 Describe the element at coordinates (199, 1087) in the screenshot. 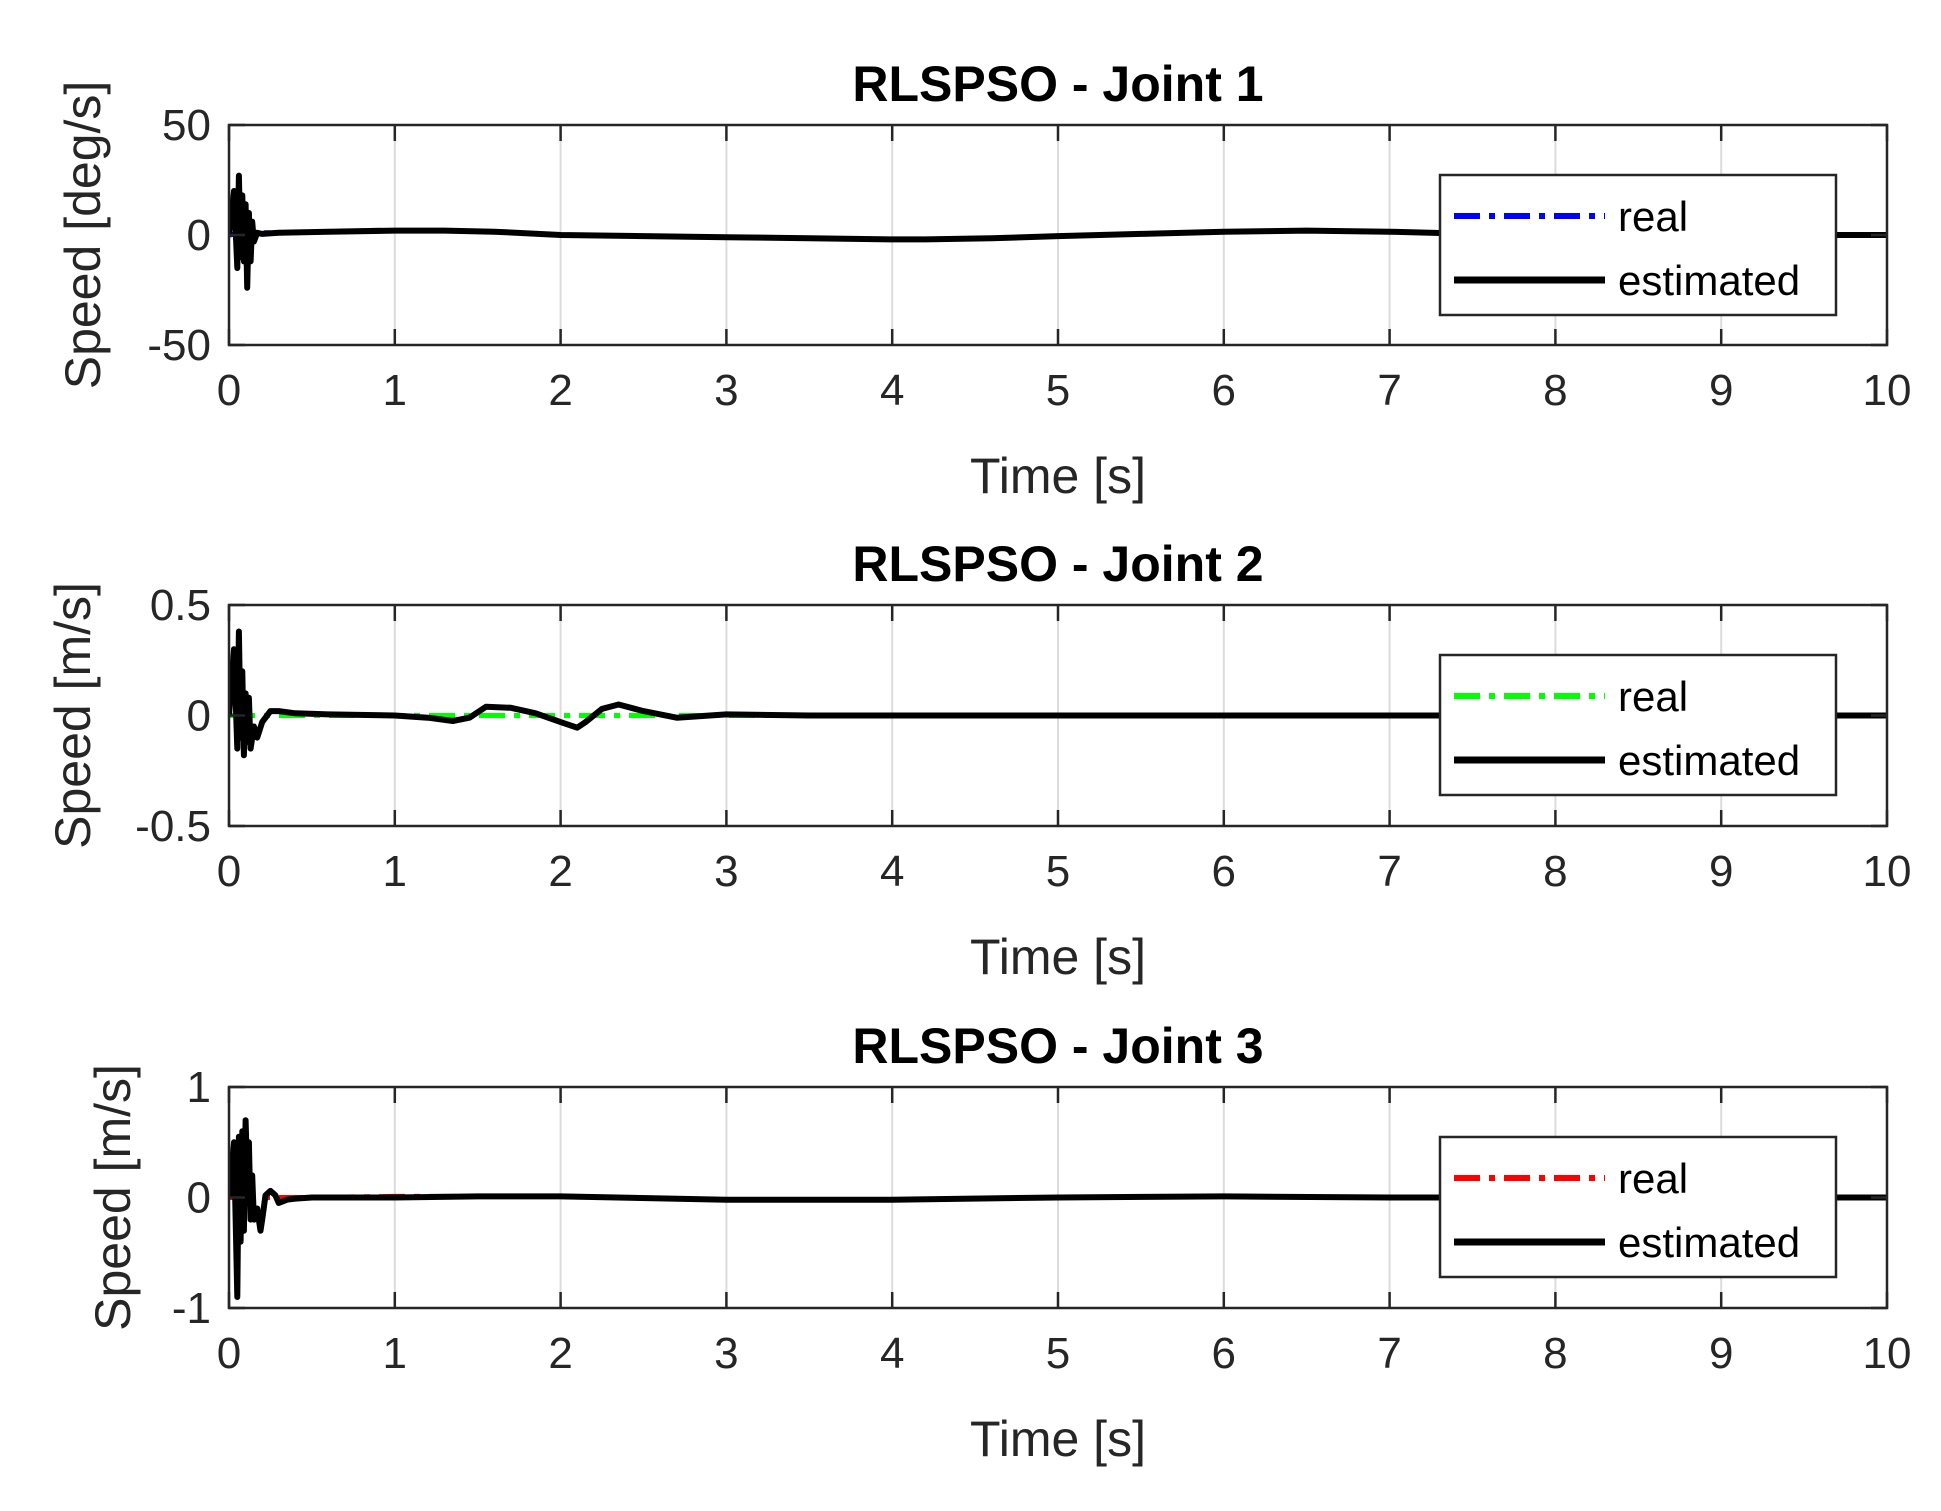

I see `y-tick-label: 1` at that location.